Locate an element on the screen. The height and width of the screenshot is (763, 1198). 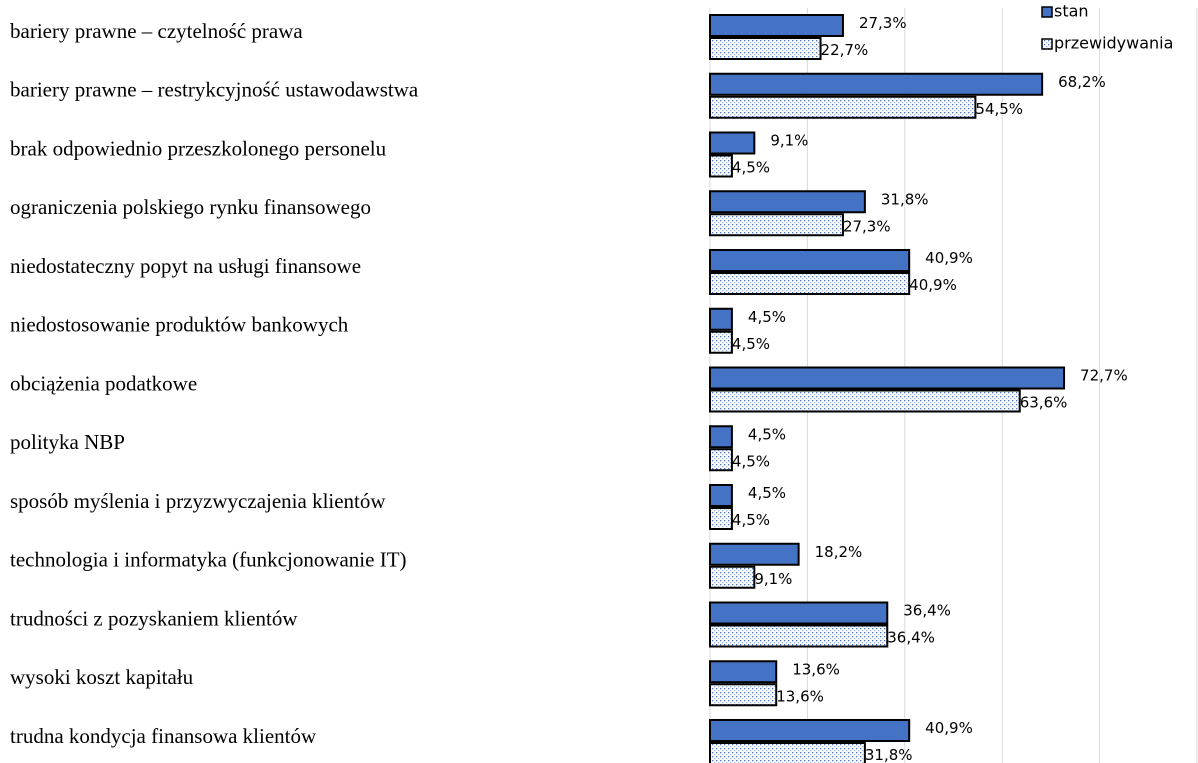
value-label: 63,6% is located at coordinates (1044, 403).